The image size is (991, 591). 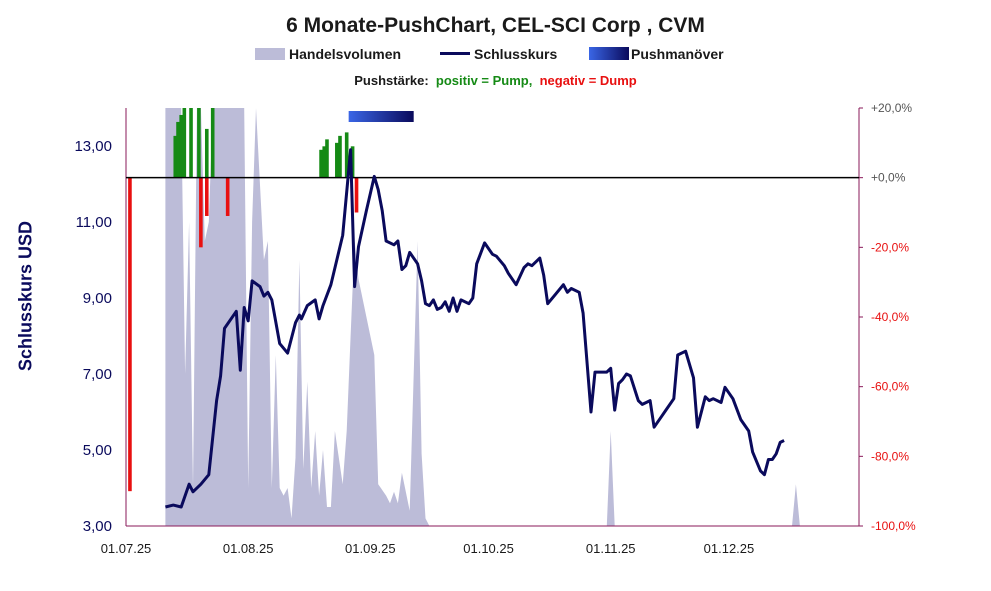 I want to click on chart-title: 6 Monate-PushChart, CEL-SCI Corp , CVM, so click(x=495, y=25).